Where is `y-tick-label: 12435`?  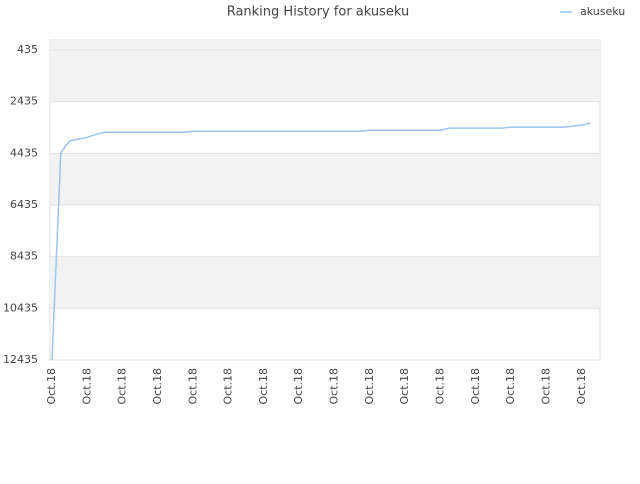 y-tick-label: 12435 is located at coordinates (20, 359).